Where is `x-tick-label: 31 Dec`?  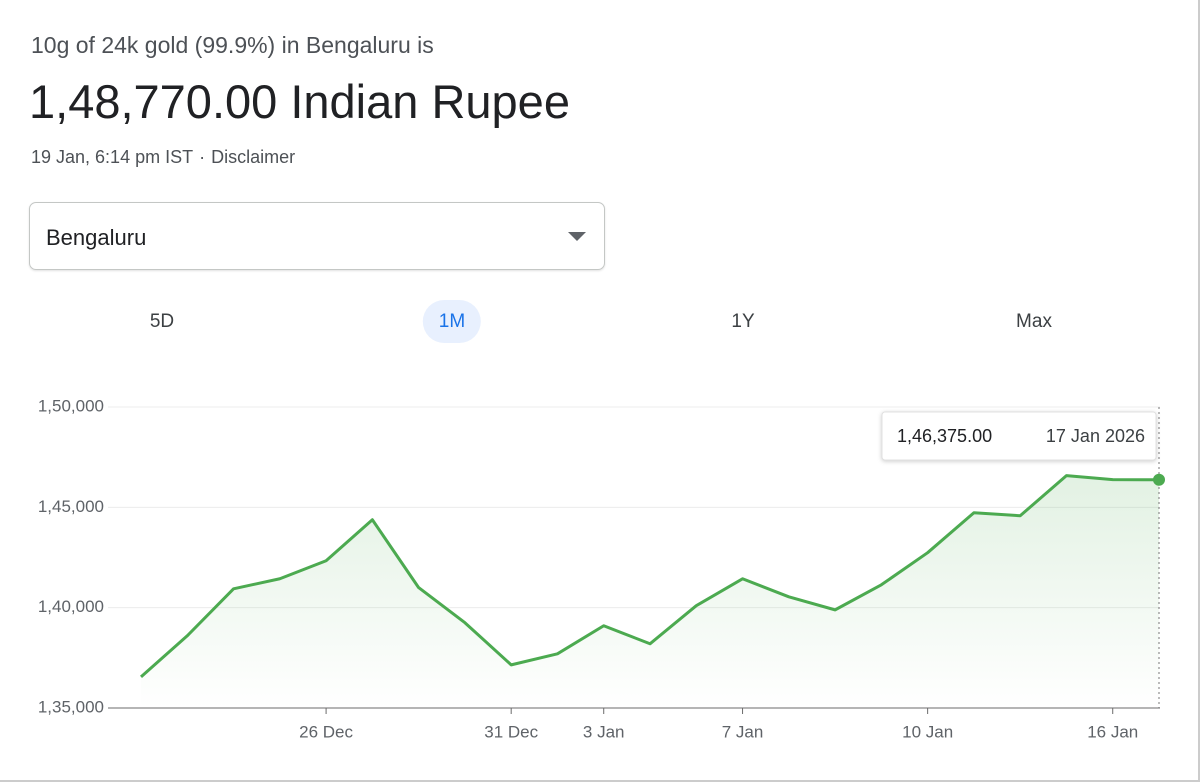 x-tick-label: 31 Dec is located at coordinates (511, 731).